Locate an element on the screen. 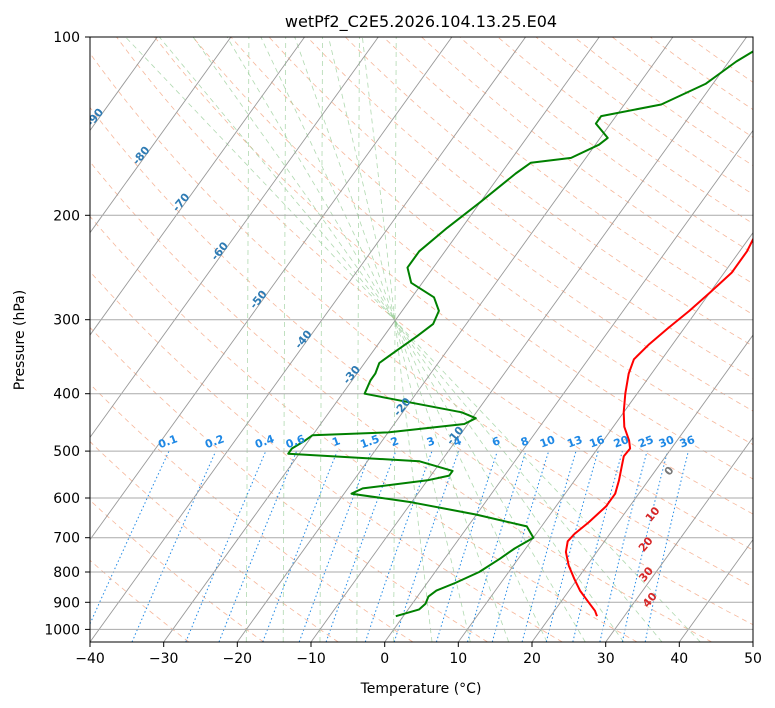 The height and width of the screenshot is (708, 775). x-tick-label: 20 is located at coordinates (532, 659).